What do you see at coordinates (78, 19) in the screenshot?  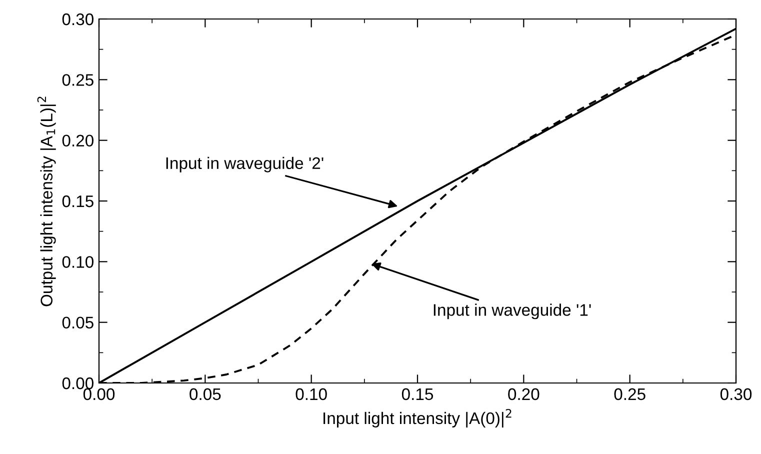 I see `y-tick-label: 0.30` at bounding box center [78, 19].